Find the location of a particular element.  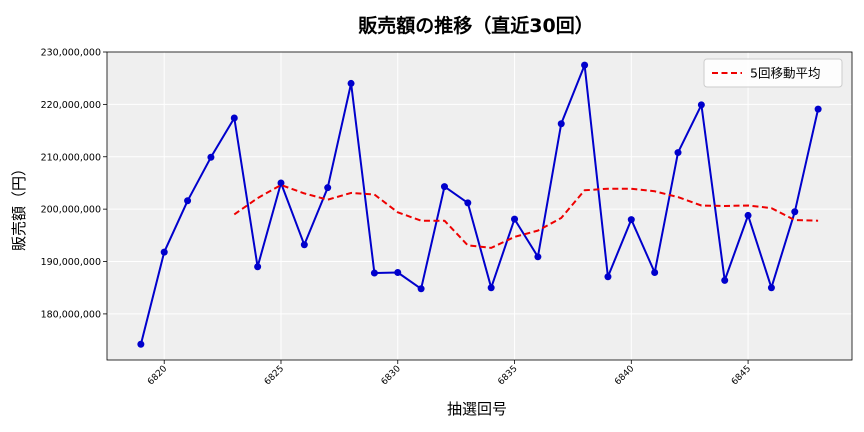

x-tick-label: 6845 is located at coordinates (741, 375).